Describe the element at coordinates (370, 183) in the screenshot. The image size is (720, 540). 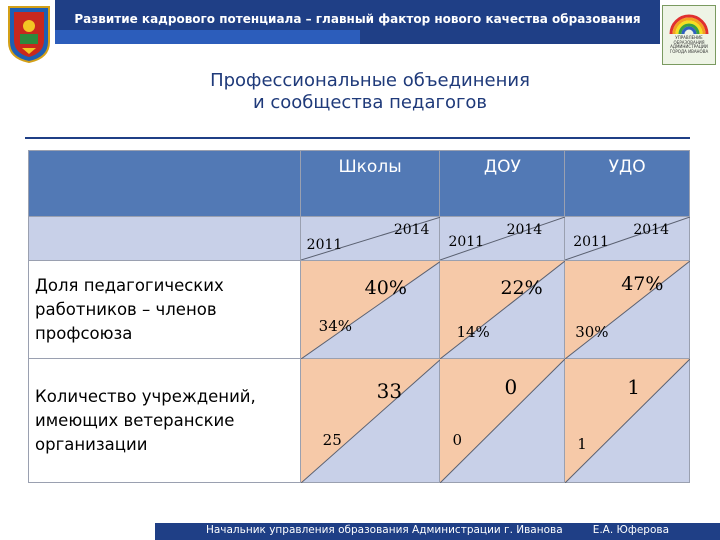
I see `column-header-schools: Школы` at that location.